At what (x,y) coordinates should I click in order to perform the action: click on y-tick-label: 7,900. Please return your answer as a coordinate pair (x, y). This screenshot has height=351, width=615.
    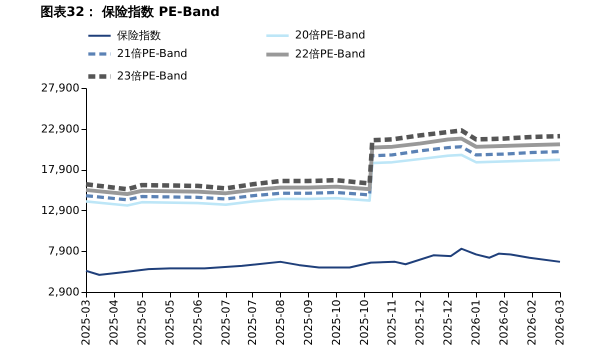
    Looking at the image, I should click on (64, 251).